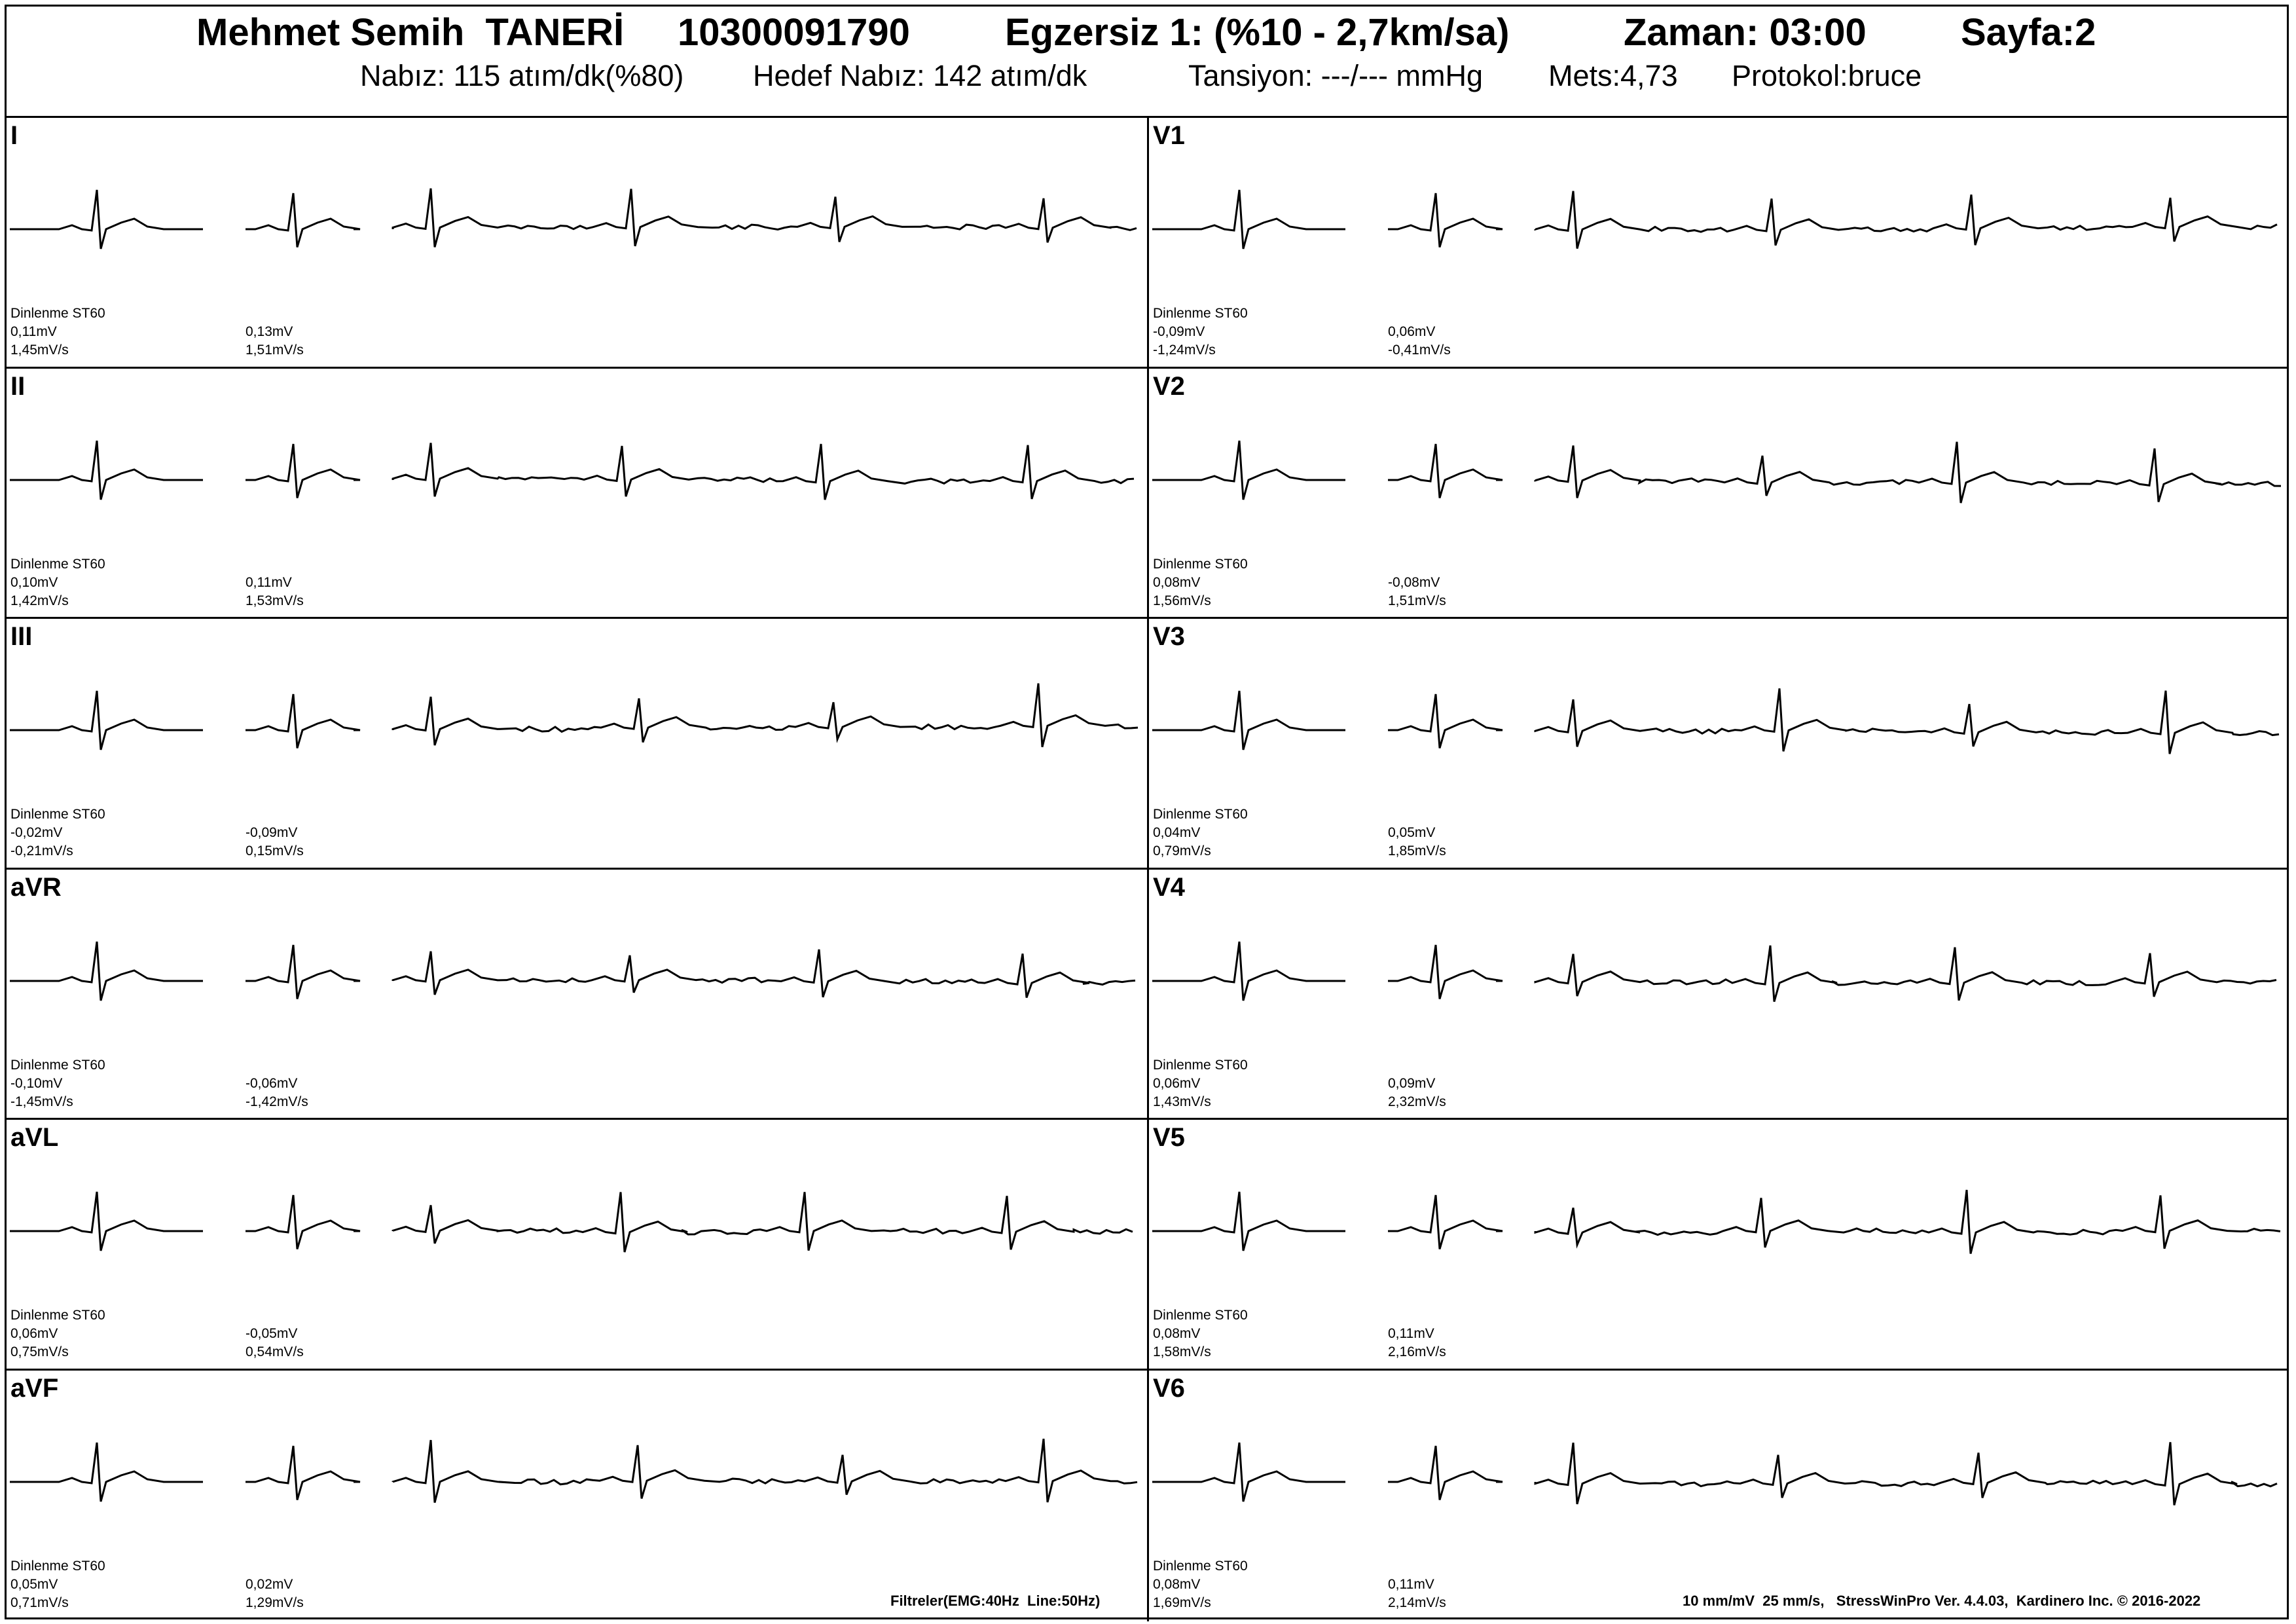  Describe the element at coordinates (275, 1602) in the screenshot. I see `current-st-slope: 1,29mV/s` at that location.